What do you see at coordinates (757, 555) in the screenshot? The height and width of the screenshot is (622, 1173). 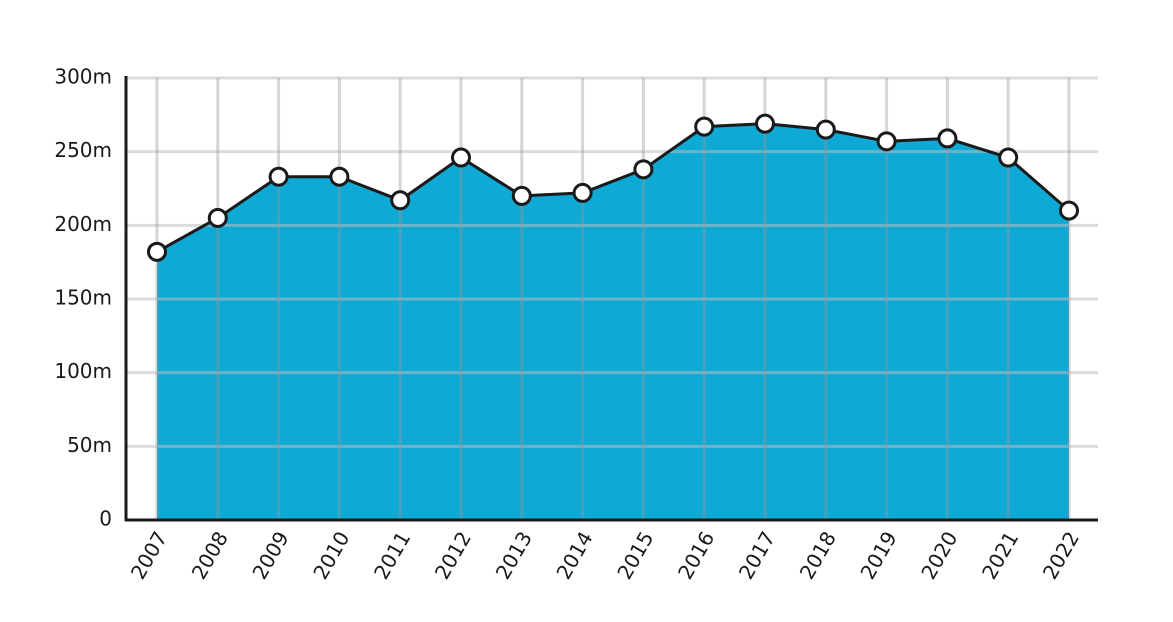 I see `x-tick-label: 2017` at bounding box center [757, 555].